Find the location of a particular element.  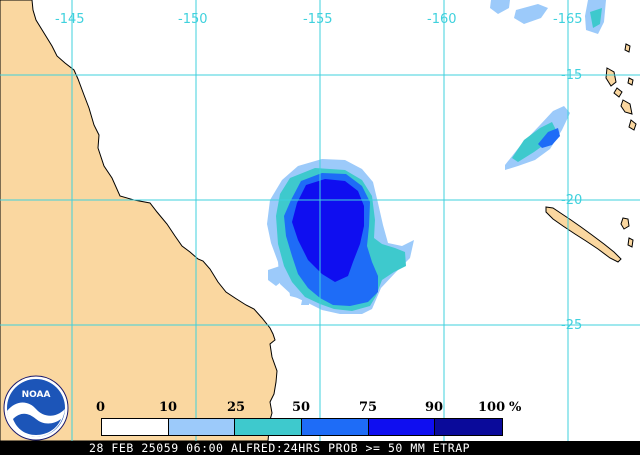

latitude-label: -15 is located at coordinates (572, 75).